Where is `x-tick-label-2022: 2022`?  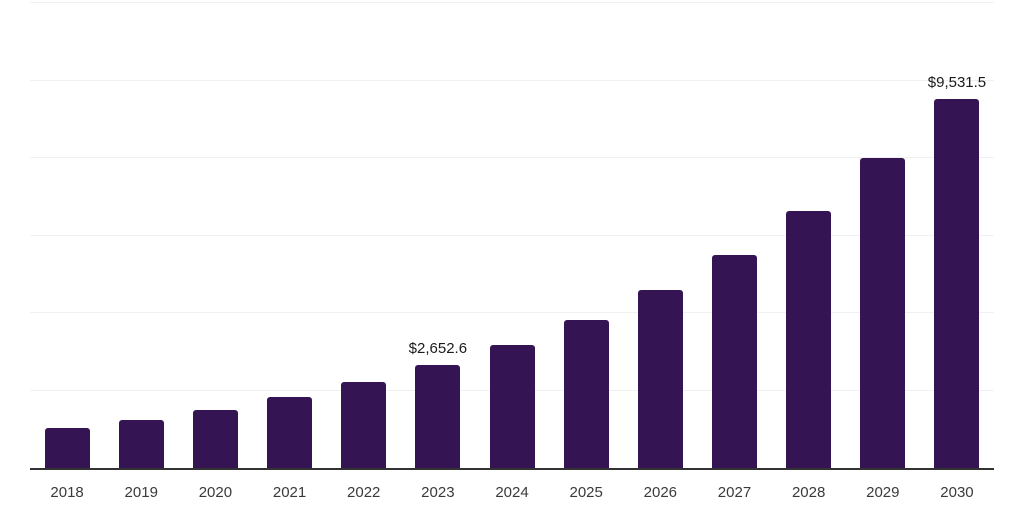 x-tick-label-2022: 2022 is located at coordinates (364, 492).